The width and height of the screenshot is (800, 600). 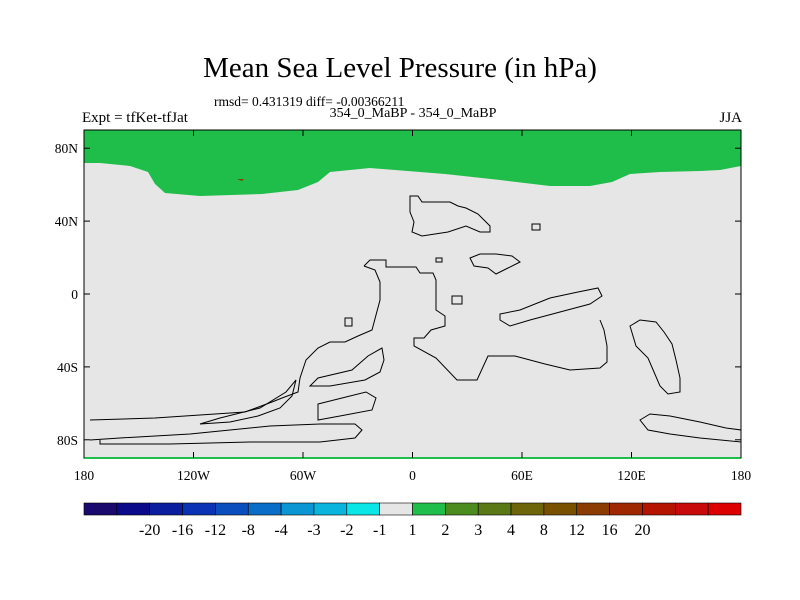 What do you see at coordinates (655, 357) in the screenshot?
I see `coastline-australia` at bounding box center [655, 357].